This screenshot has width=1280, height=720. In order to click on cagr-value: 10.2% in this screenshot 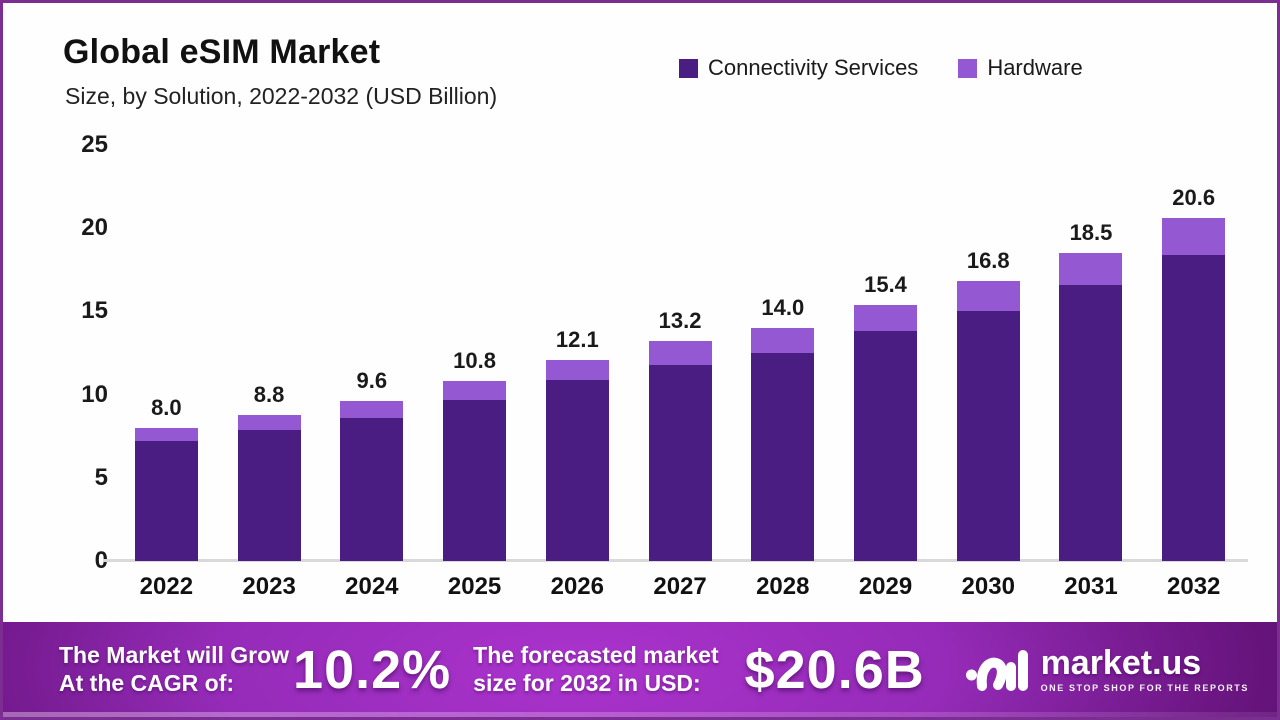, I will do `click(372, 669)`.